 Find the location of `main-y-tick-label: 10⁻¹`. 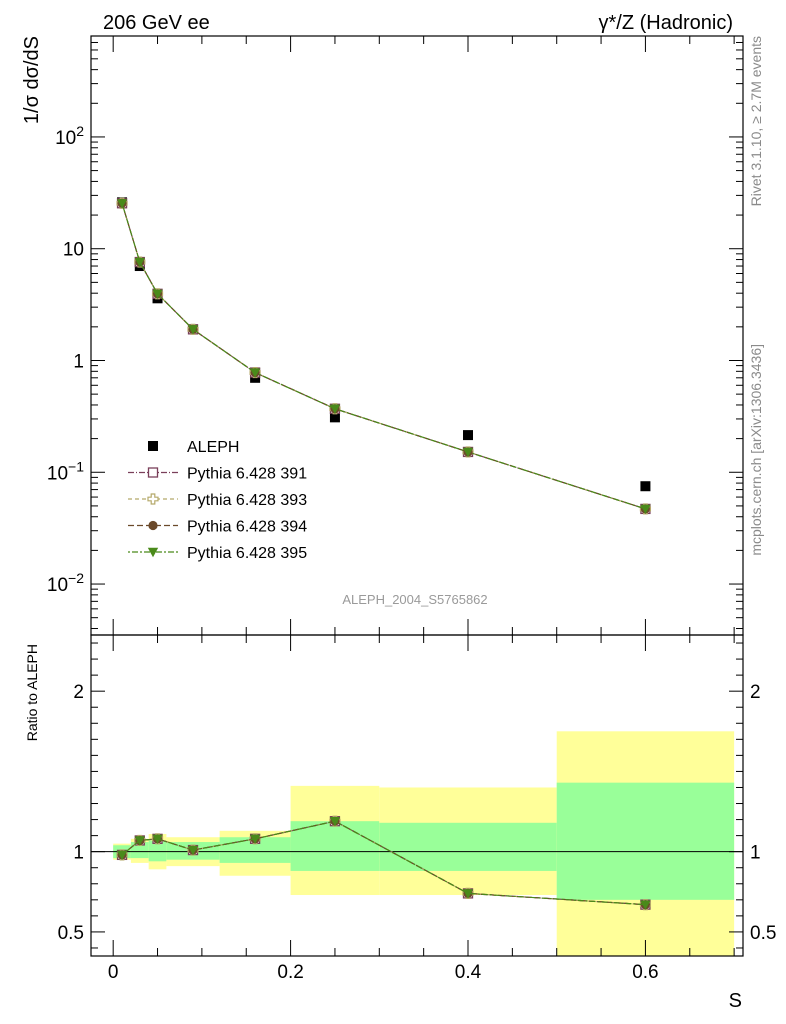

main-y-tick-label: 10⁻¹ is located at coordinates (65, 471).